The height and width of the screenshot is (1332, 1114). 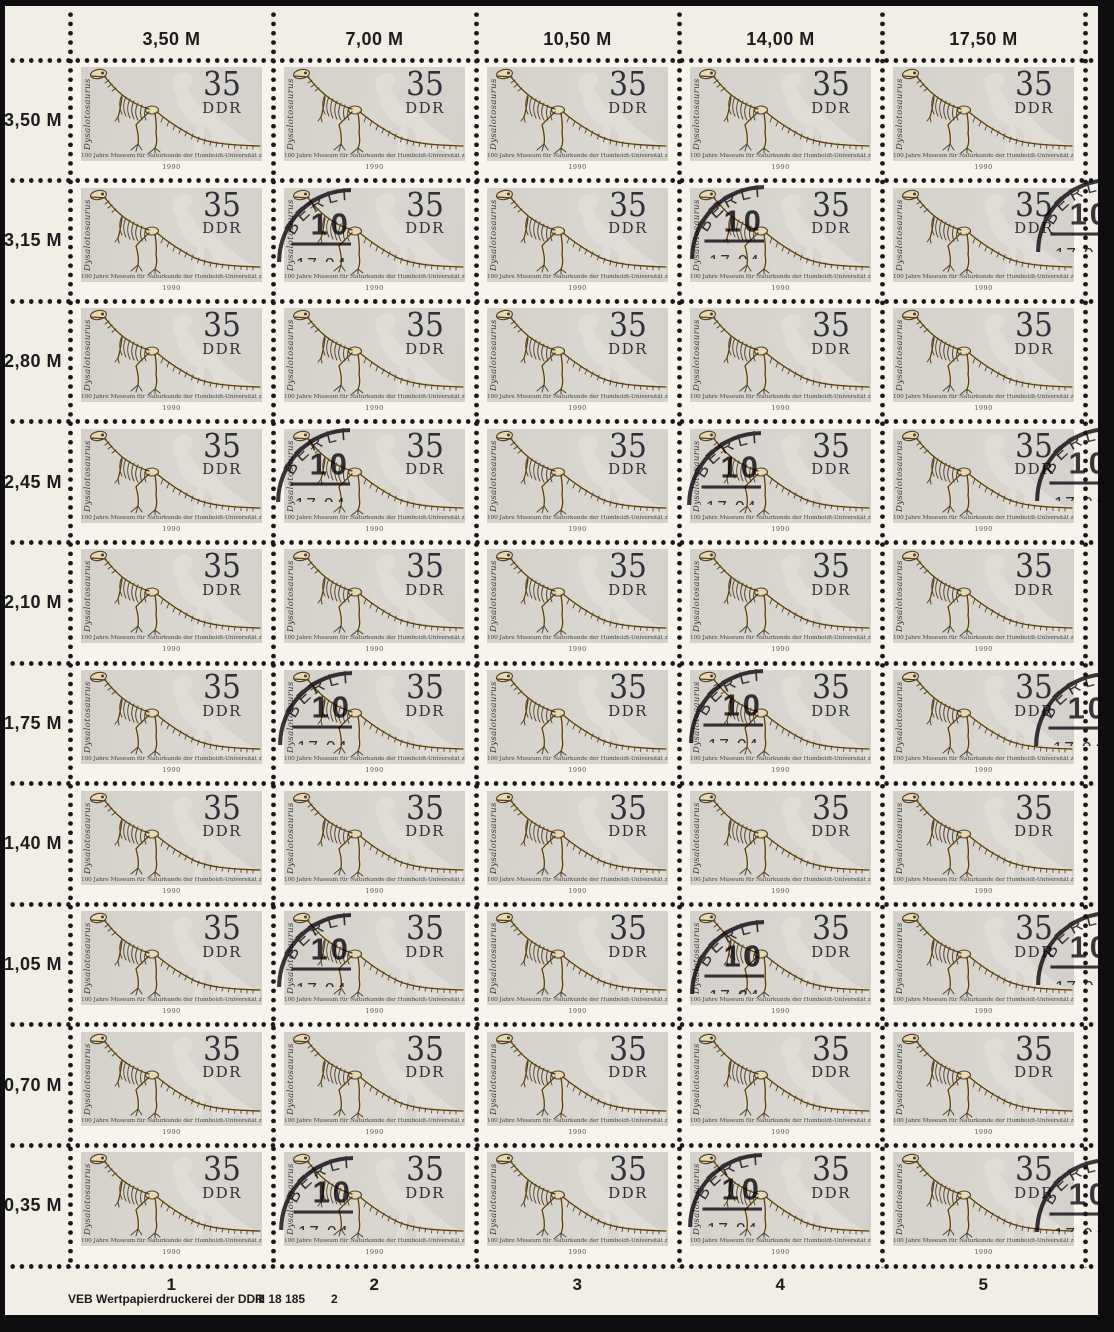 What do you see at coordinates (780, 1284) in the screenshot?
I see `bottom-column-number: 4` at bounding box center [780, 1284].